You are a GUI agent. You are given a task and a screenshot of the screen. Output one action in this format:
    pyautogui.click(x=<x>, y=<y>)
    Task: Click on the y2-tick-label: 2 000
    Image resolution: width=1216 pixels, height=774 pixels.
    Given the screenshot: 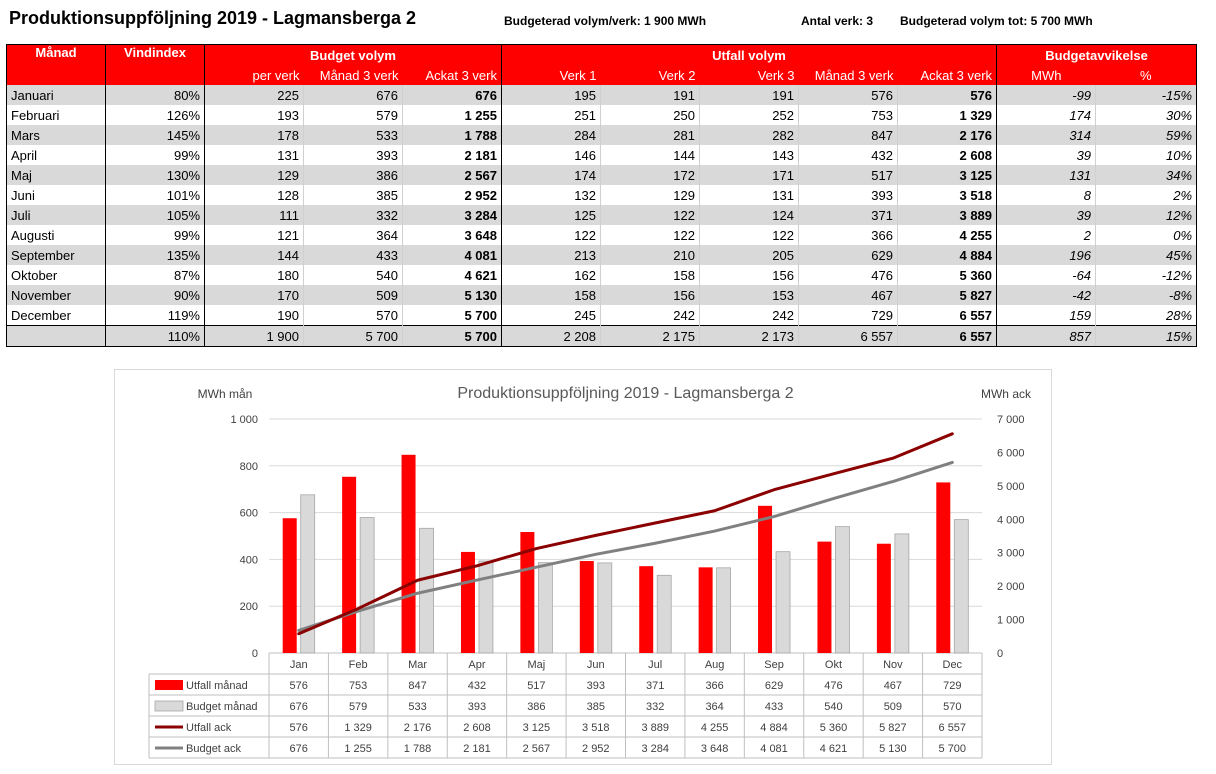 What is the action you would take?
    pyautogui.click(x=1011, y=587)
    